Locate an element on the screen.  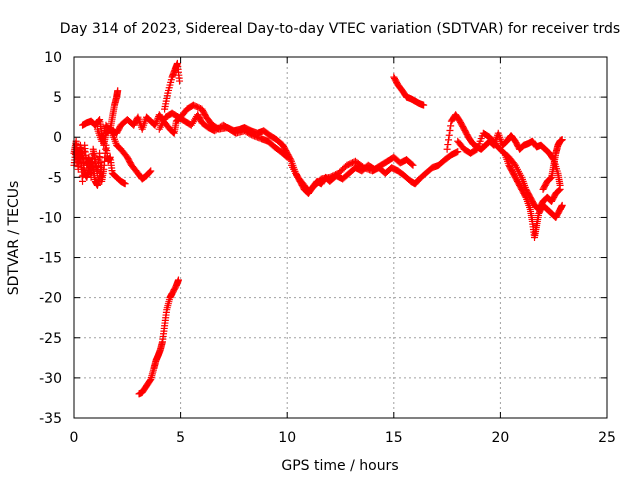
y-tick-label: -15 is located at coordinates (50, 259).